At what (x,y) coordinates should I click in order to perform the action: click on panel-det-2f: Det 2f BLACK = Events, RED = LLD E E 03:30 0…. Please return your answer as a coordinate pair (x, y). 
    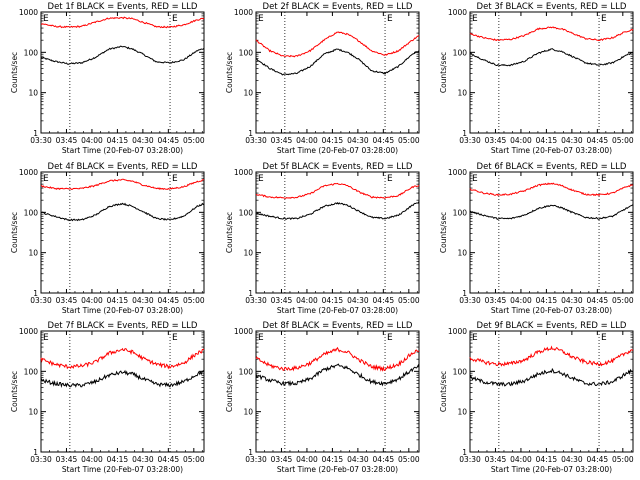
    Looking at the image, I should click on (322, 78).